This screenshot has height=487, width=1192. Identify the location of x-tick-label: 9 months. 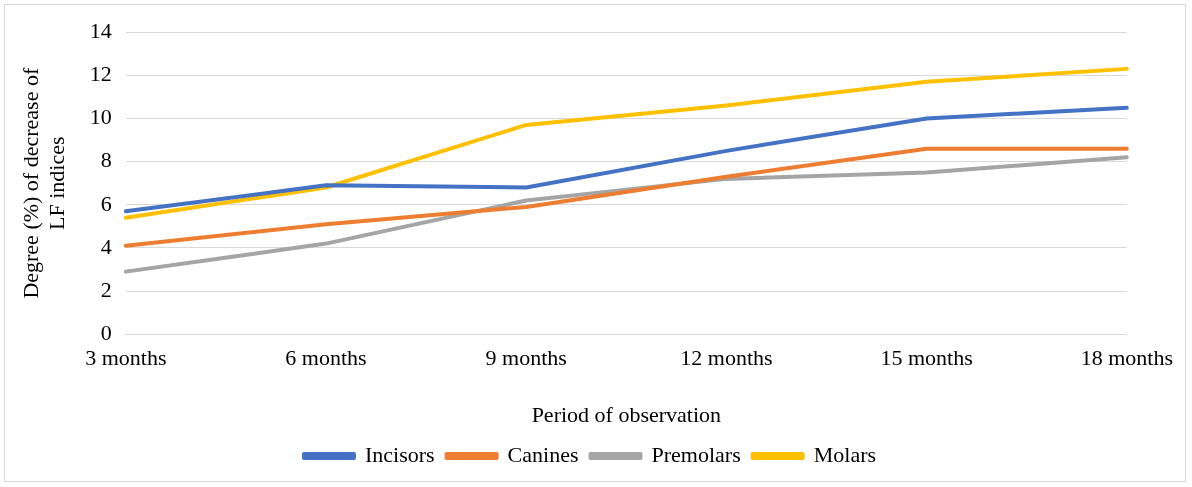
(526, 358).